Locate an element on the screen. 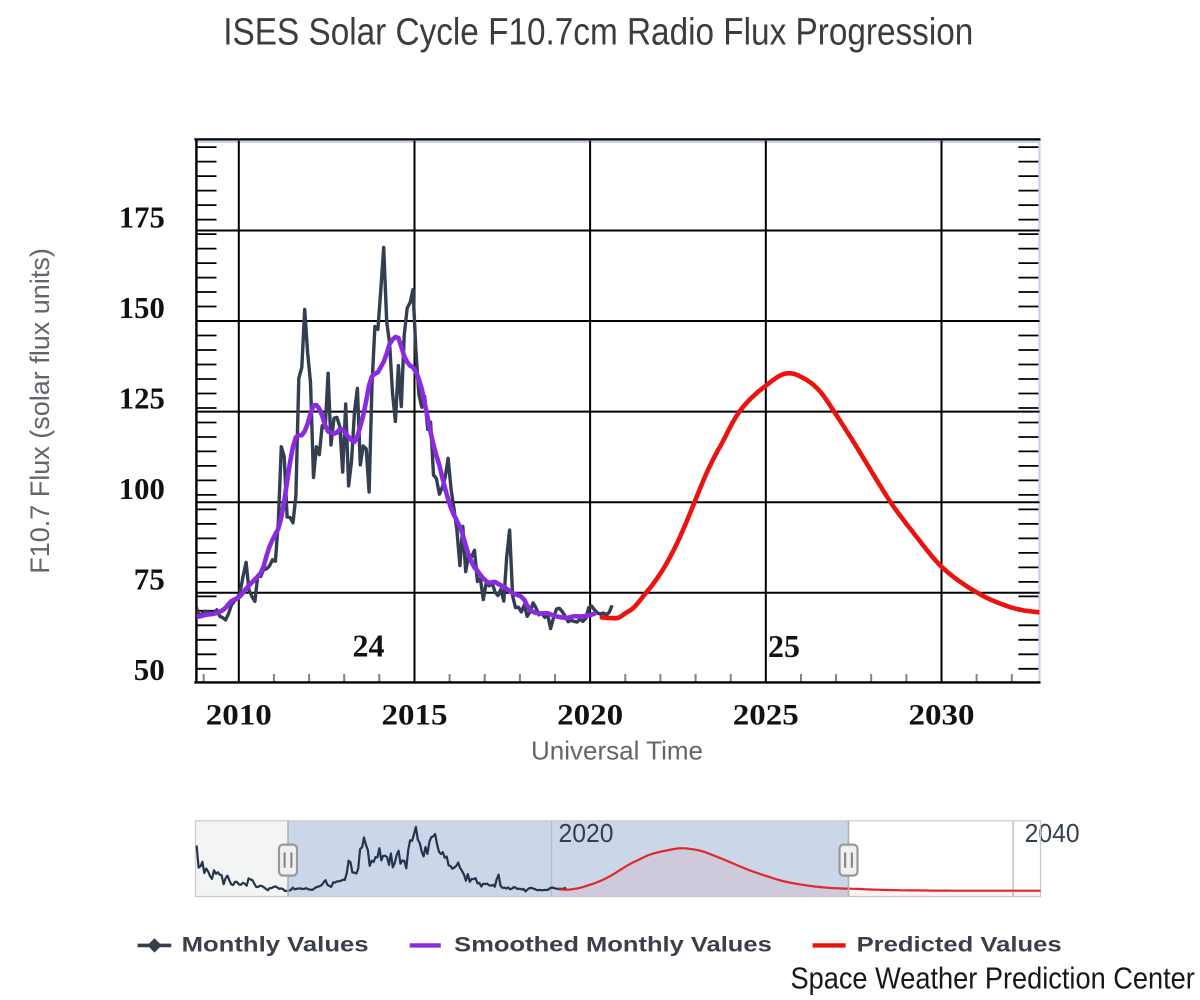 The height and width of the screenshot is (1000, 1200). svg-text: 2010 is located at coordinates (239, 715).